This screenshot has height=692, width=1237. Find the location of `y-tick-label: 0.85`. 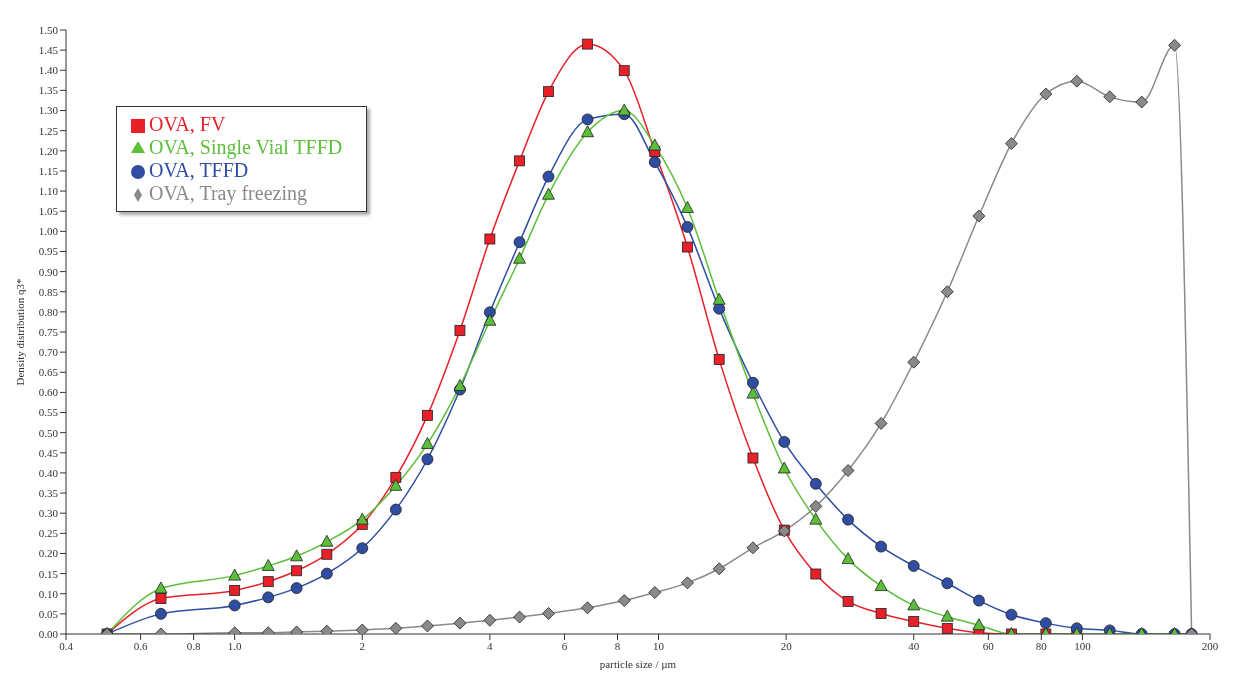

y-tick-label: 0.85 is located at coordinates (48, 291).